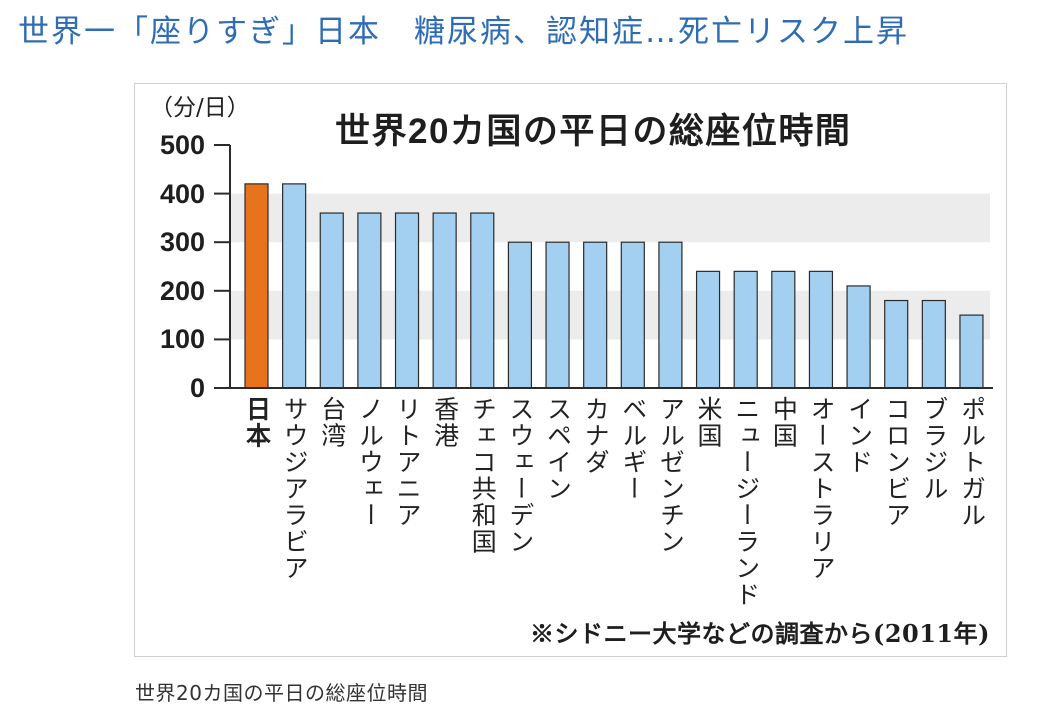 The height and width of the screenshot is (722, 1038). I want to click on category-label: アルゼンチン, so click(671, 475).